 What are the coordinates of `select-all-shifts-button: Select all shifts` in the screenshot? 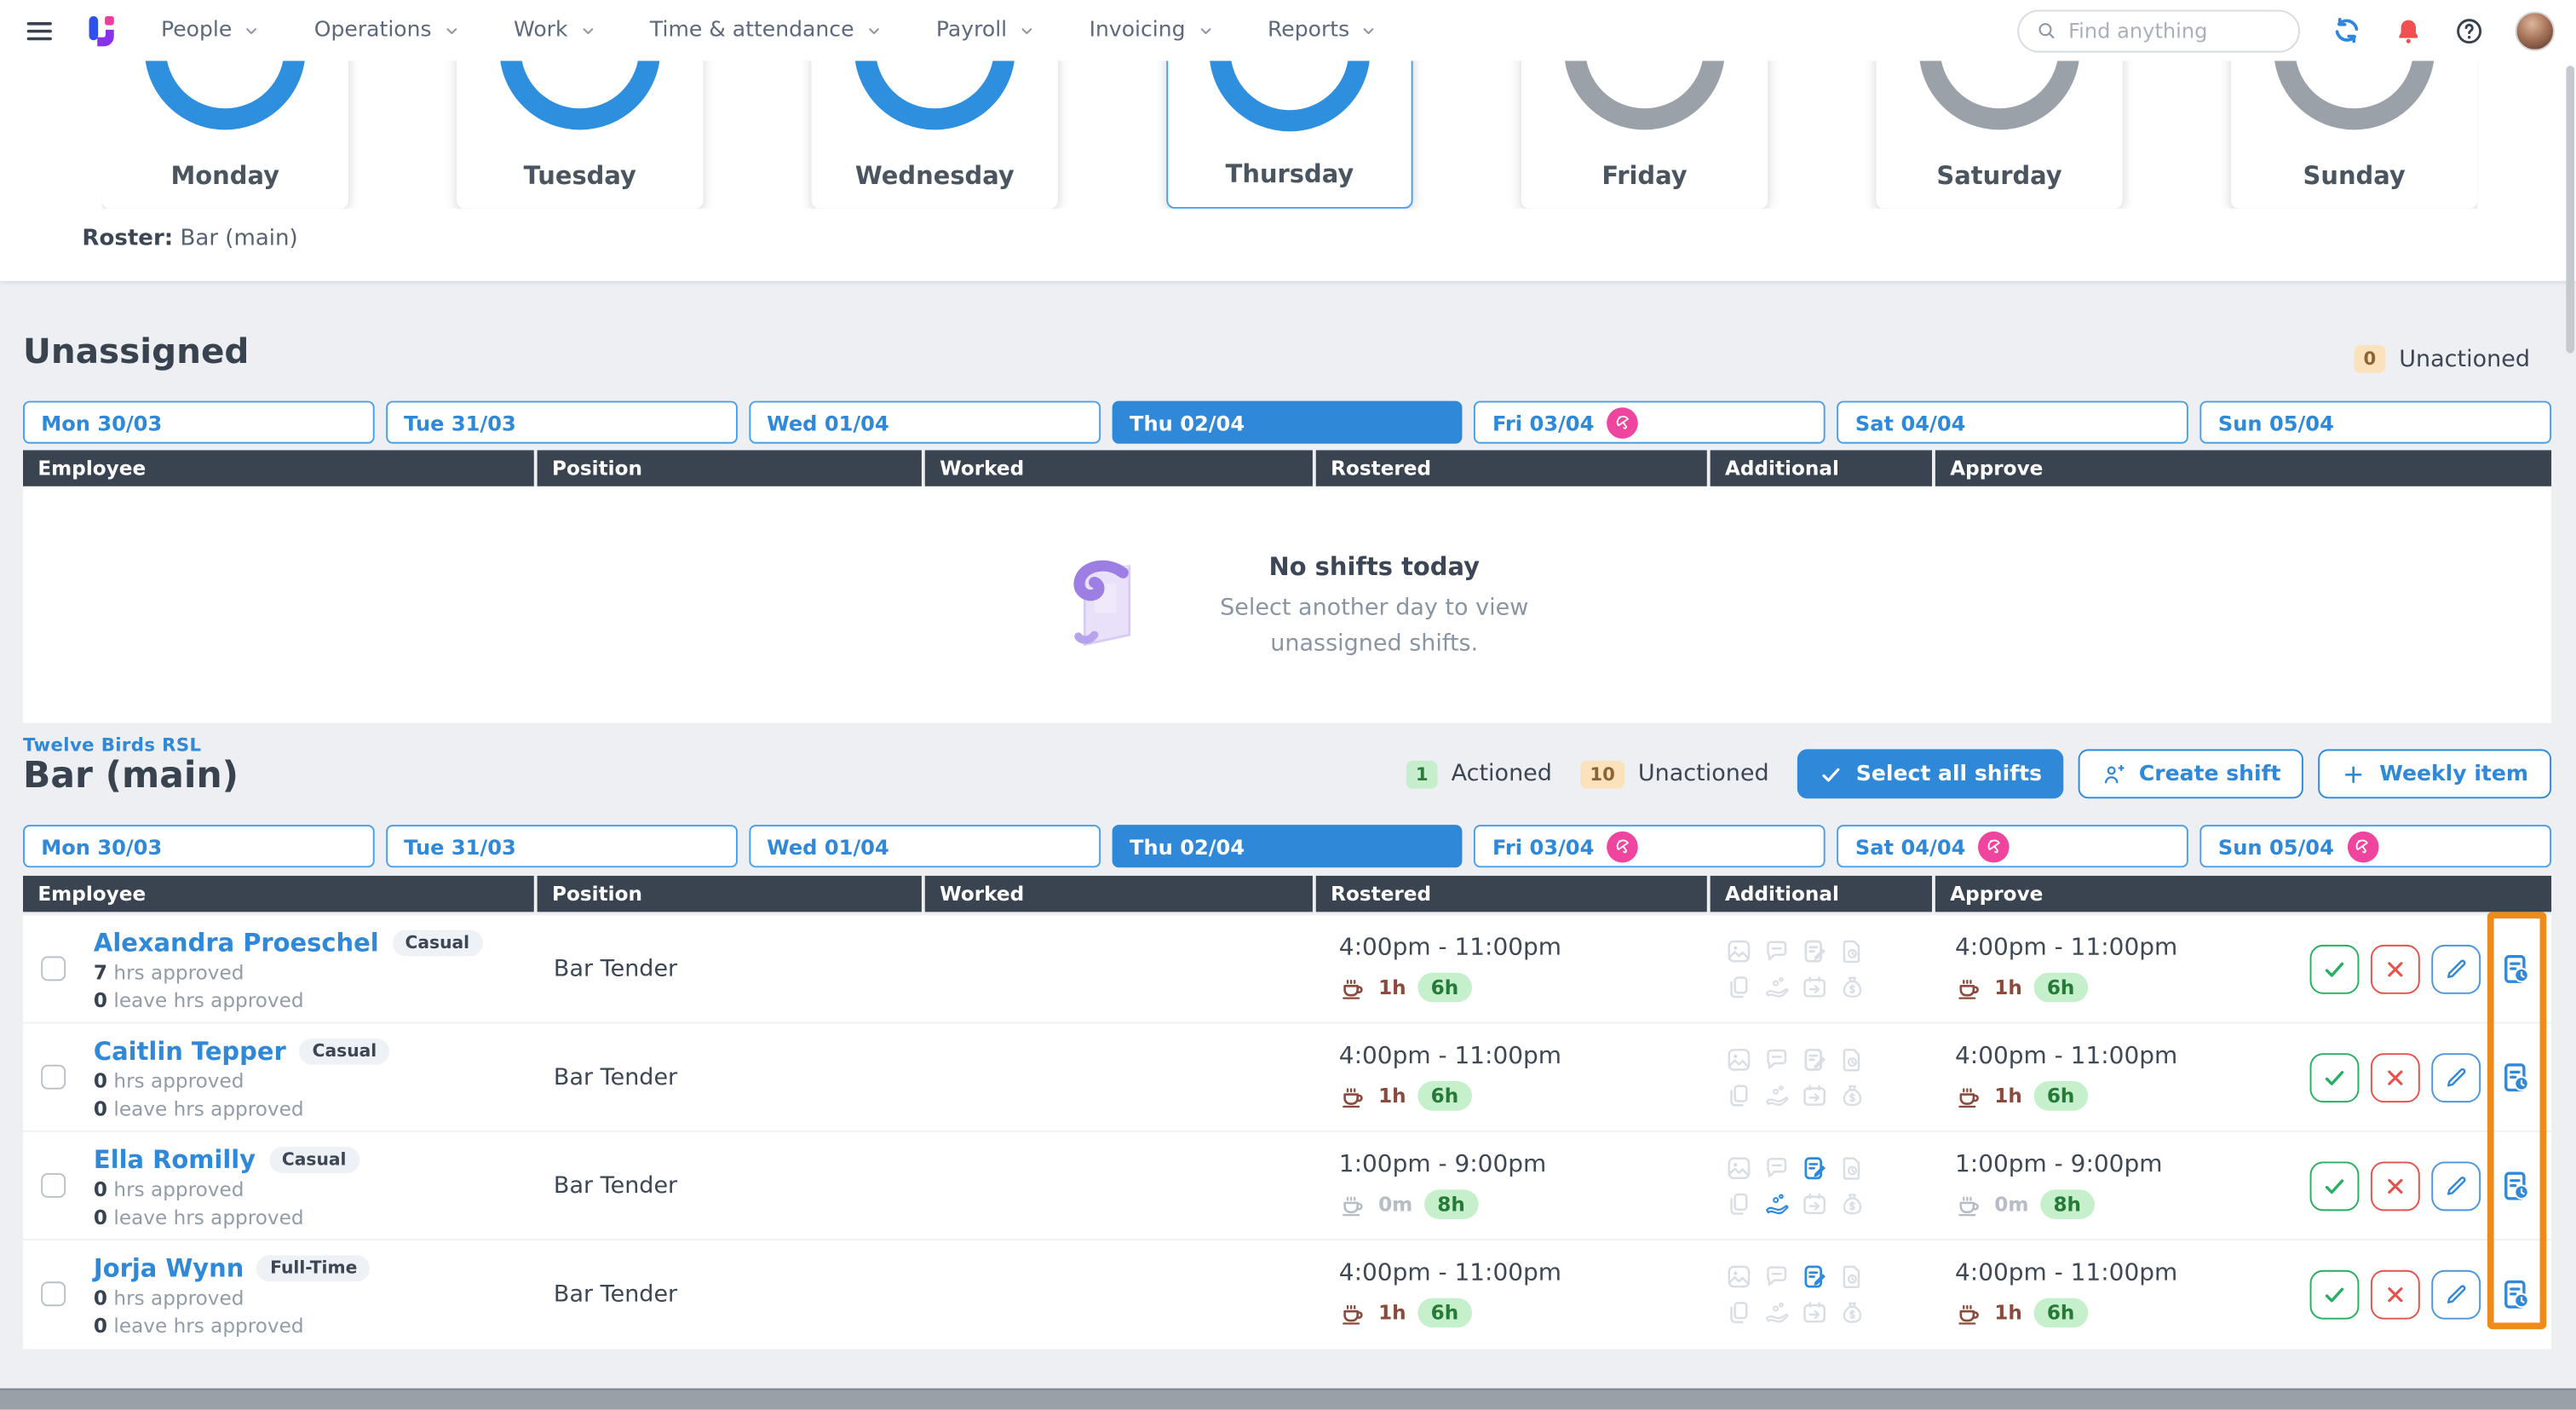 It's located at (1931, 774).